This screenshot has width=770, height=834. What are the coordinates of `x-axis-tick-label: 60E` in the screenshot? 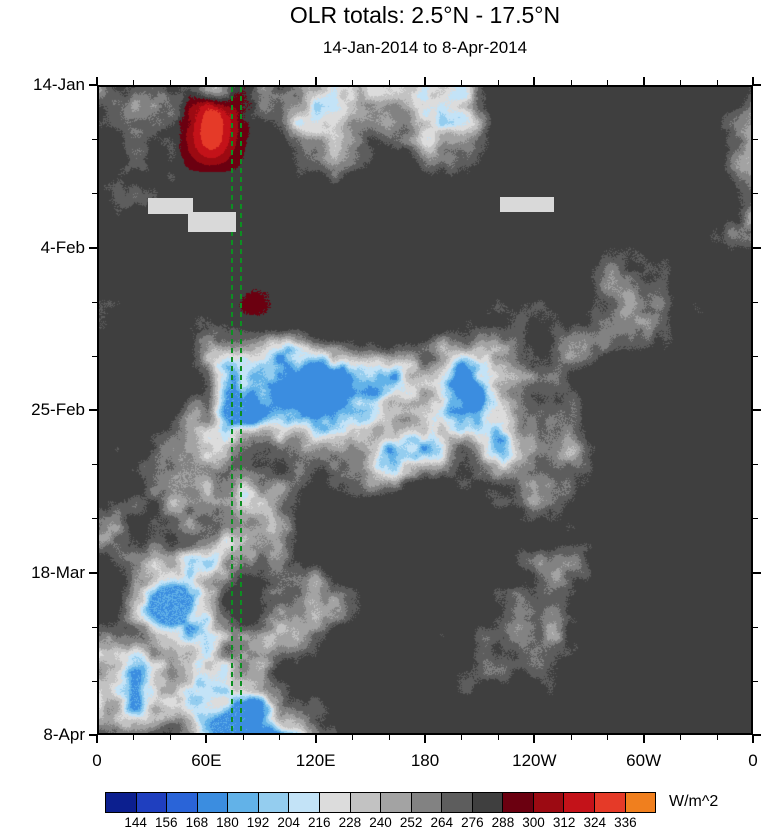 It's located at (206, 760).